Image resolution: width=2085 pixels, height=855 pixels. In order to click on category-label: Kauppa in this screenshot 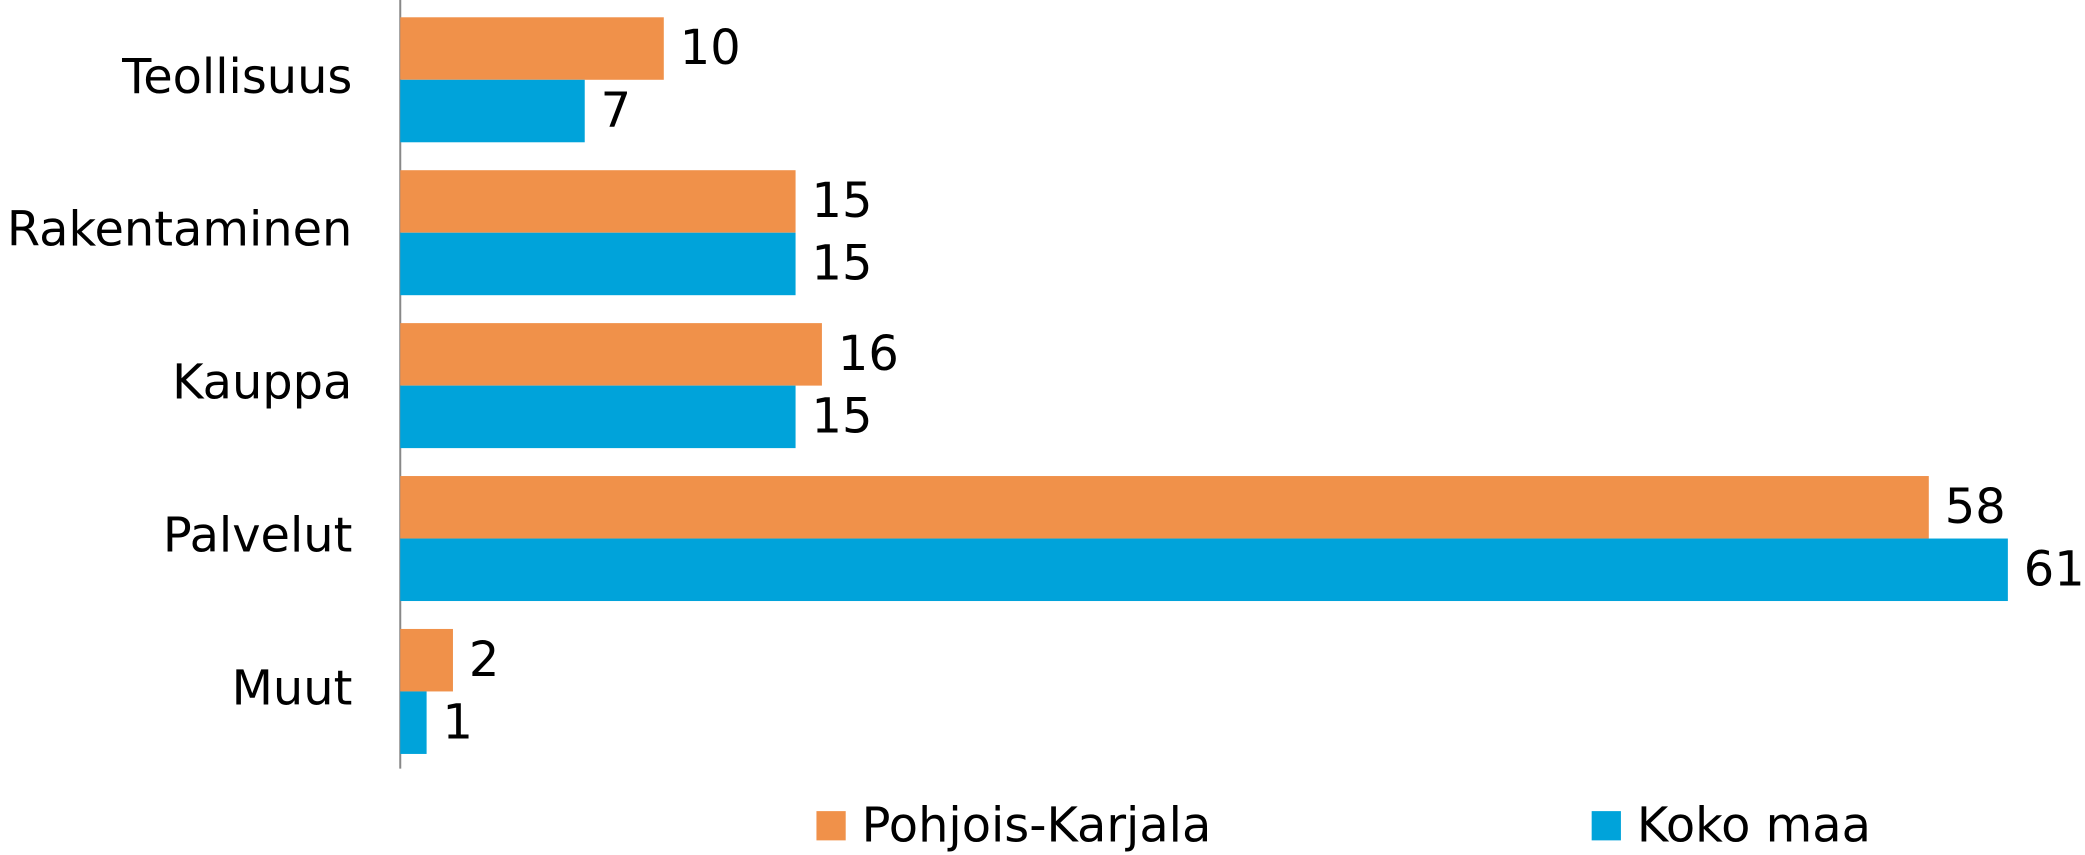, I will do `click(262, 383)`.